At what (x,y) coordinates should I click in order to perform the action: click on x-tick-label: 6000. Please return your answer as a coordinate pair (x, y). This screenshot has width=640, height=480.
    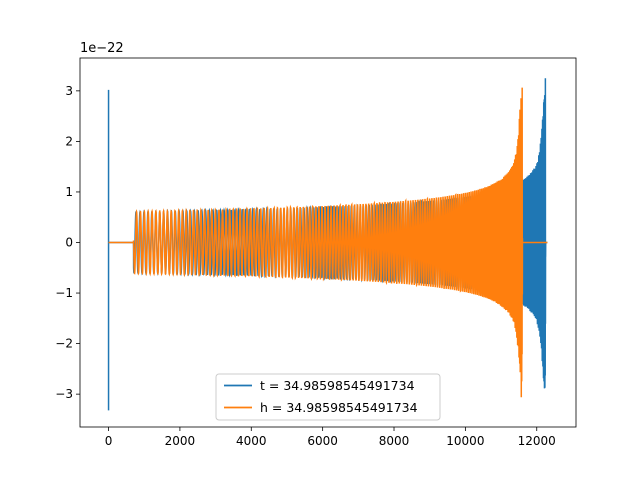
    Looking at the image, I should click on (322, 441).